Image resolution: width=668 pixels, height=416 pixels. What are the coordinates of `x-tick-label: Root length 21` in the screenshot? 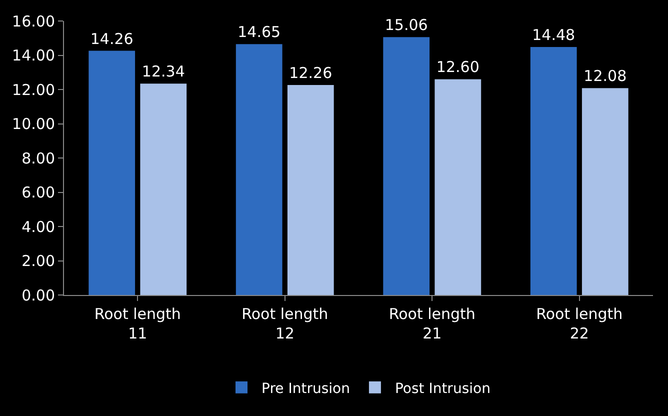 It's located at (432, 323).